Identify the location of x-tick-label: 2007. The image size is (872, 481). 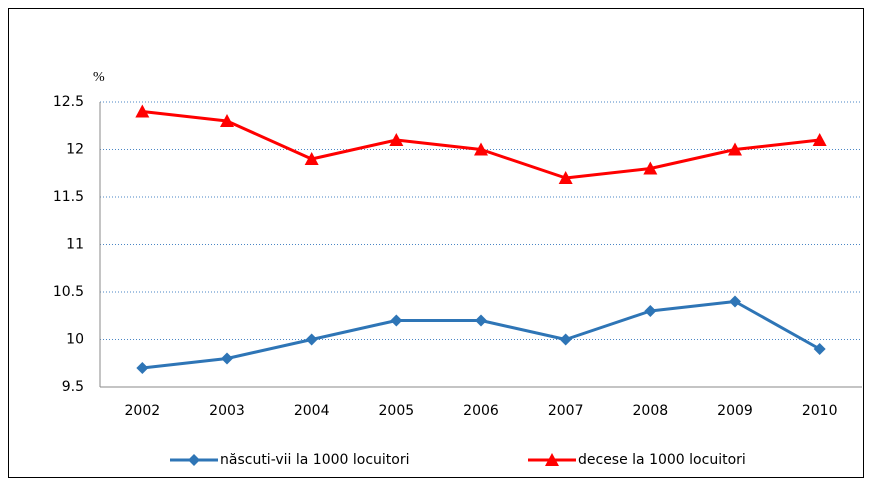
(566, 411).